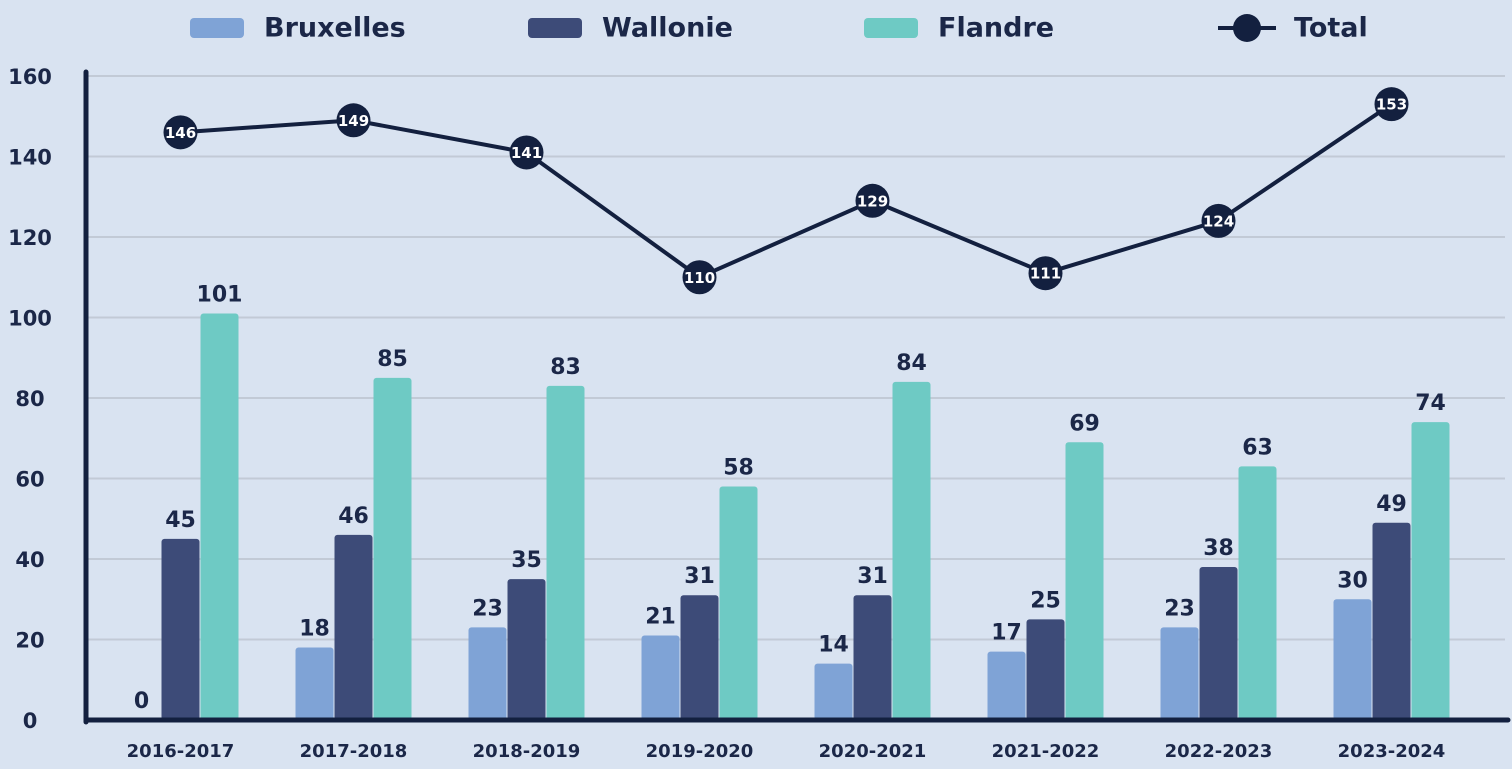  What do you see at coordinates (1430, 403) in the screenshot?
I see `bar-value-label: 74` at bounding box center [1430, 403].